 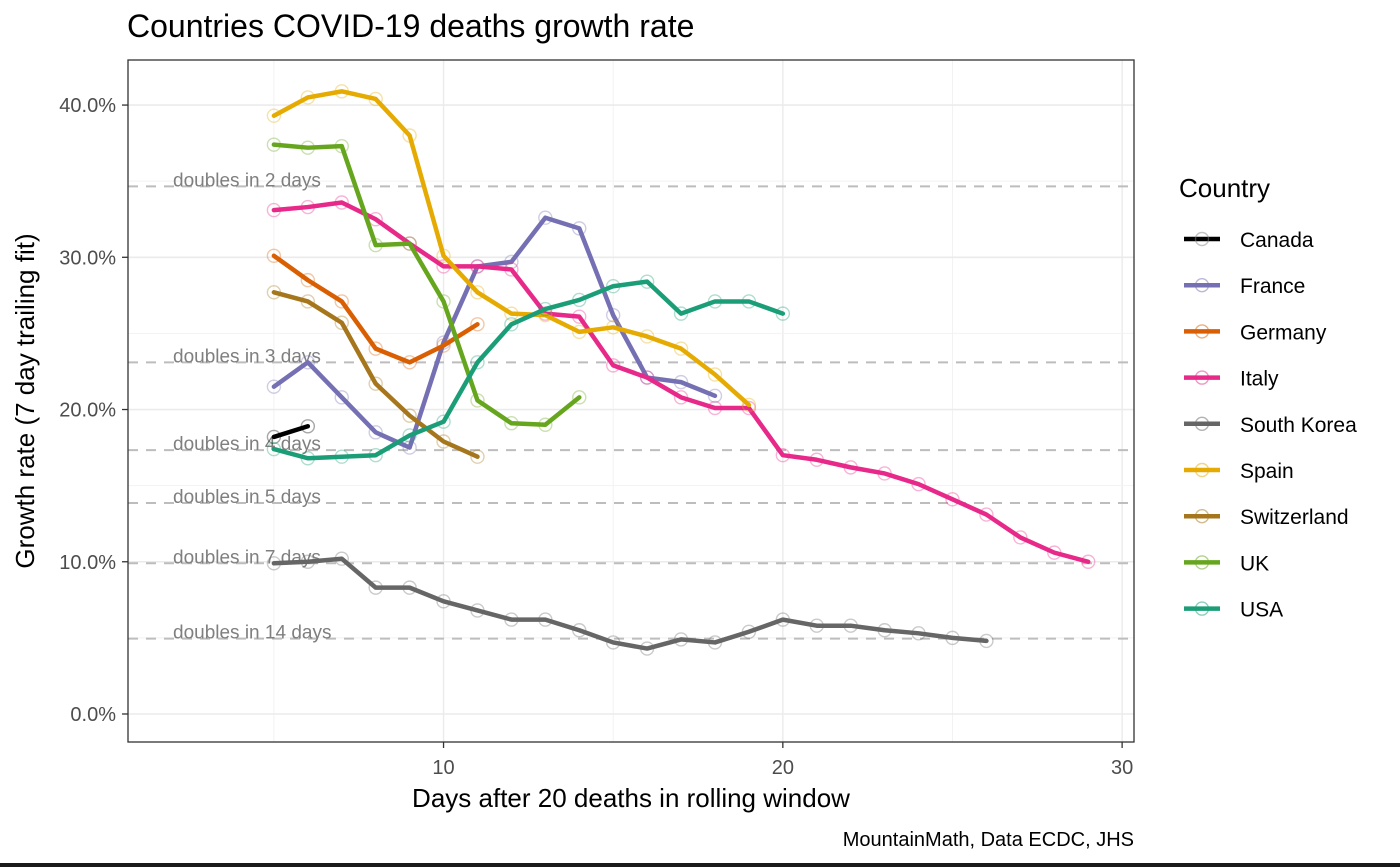 I want to click on series-switzerland, so click(x=375, y=374).